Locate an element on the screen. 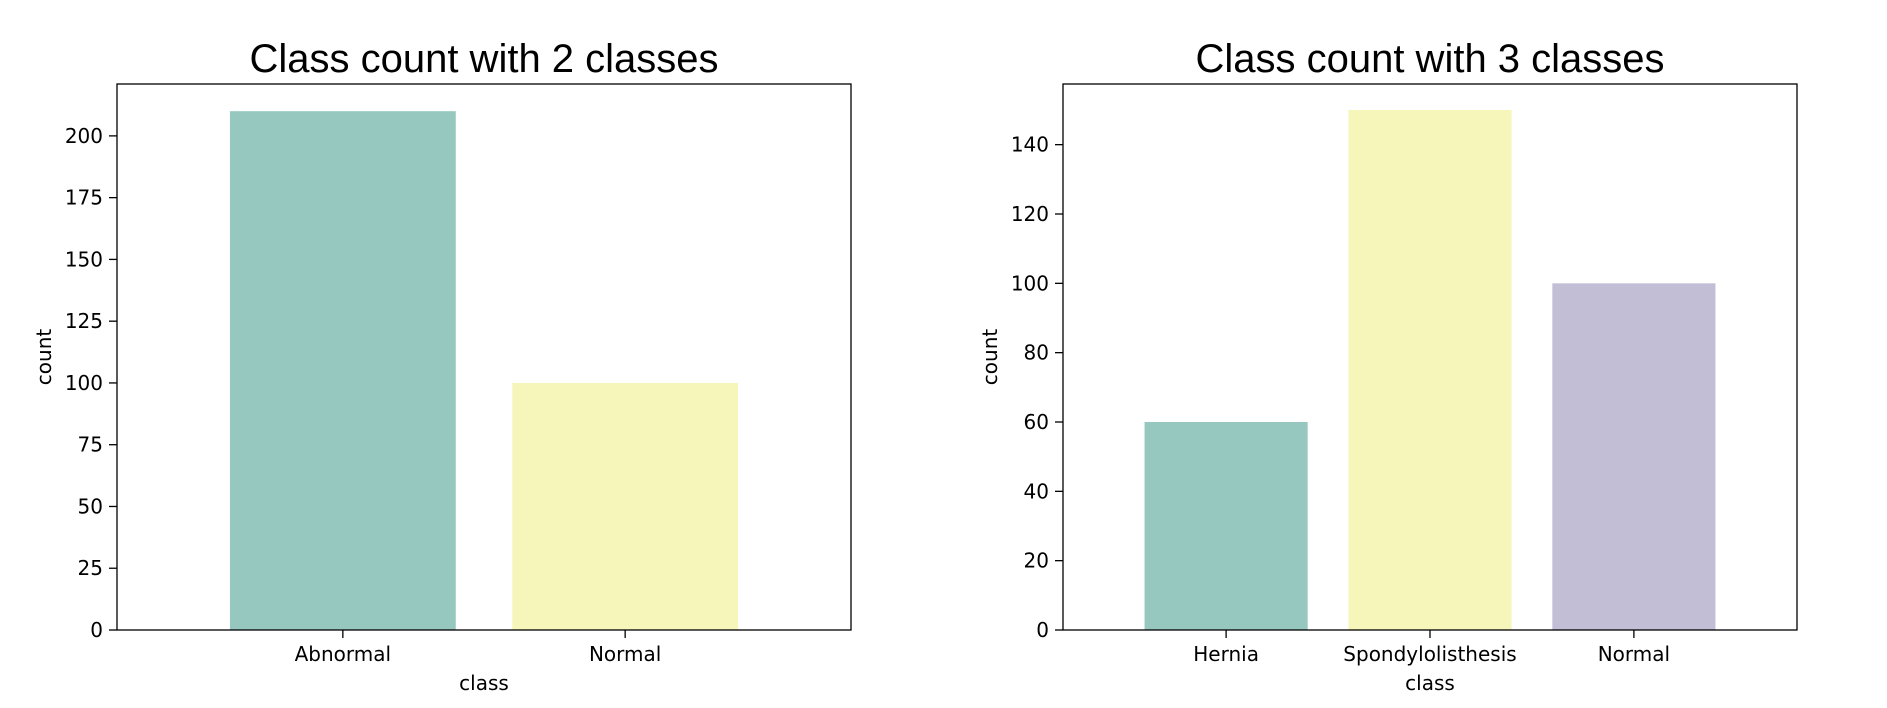 This screenshot has width=1887, height=708. y-tick-label: 150 is located at coordinates (84, 259).